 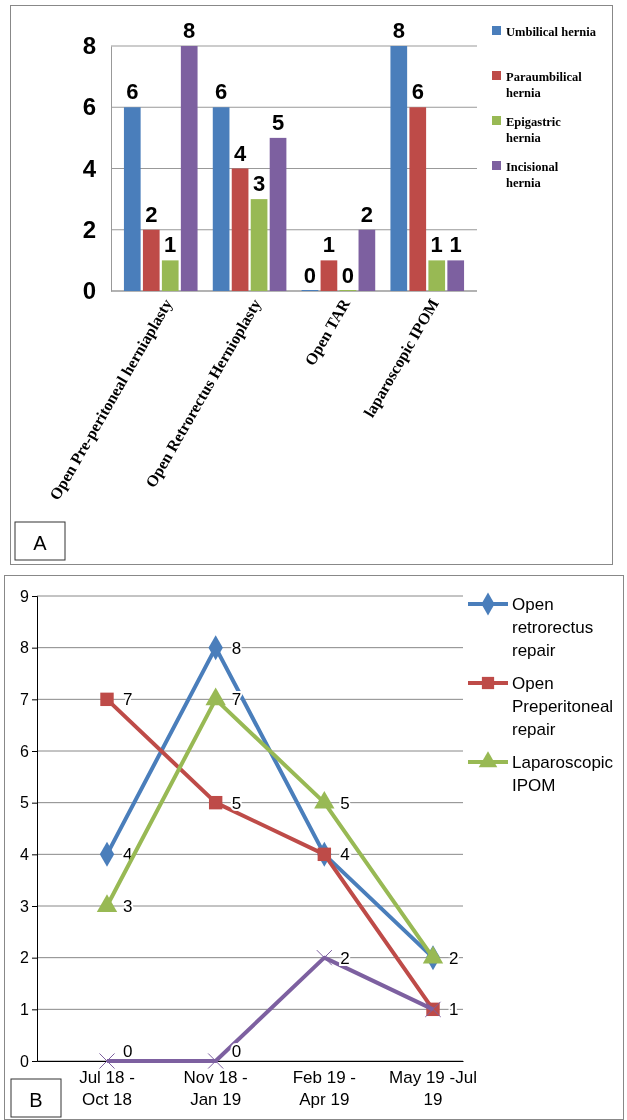 I want to click on y-tick-label: 1, so click(x=25, y=1009).